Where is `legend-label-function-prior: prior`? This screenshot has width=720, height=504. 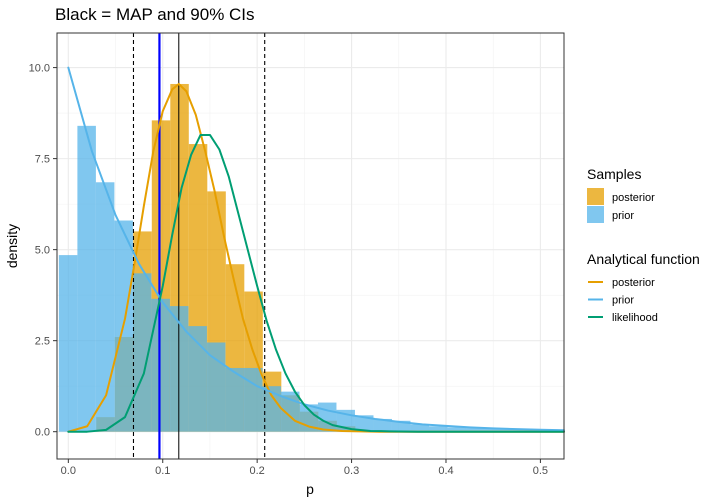 legend-label-function-prior: prior is located at coordinates (623, 301).